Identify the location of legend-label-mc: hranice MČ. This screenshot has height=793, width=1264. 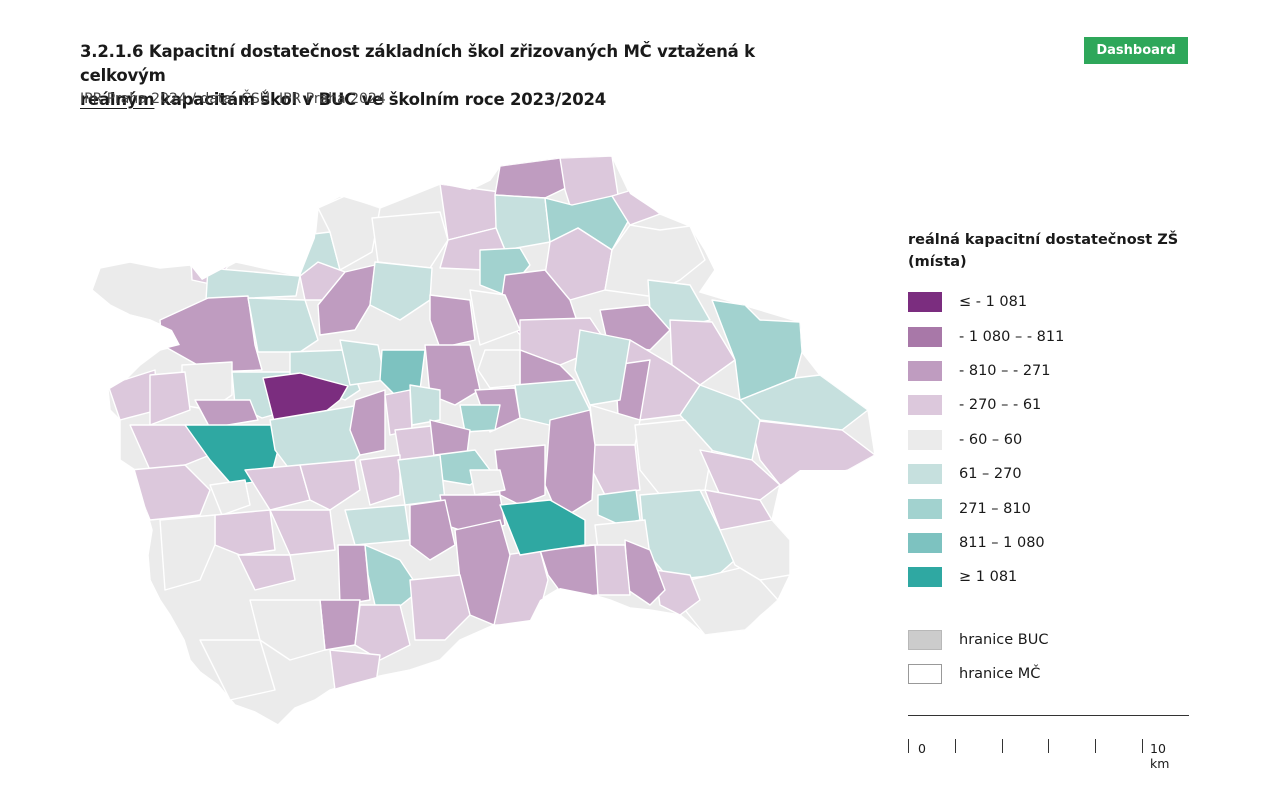
(1000, 674).